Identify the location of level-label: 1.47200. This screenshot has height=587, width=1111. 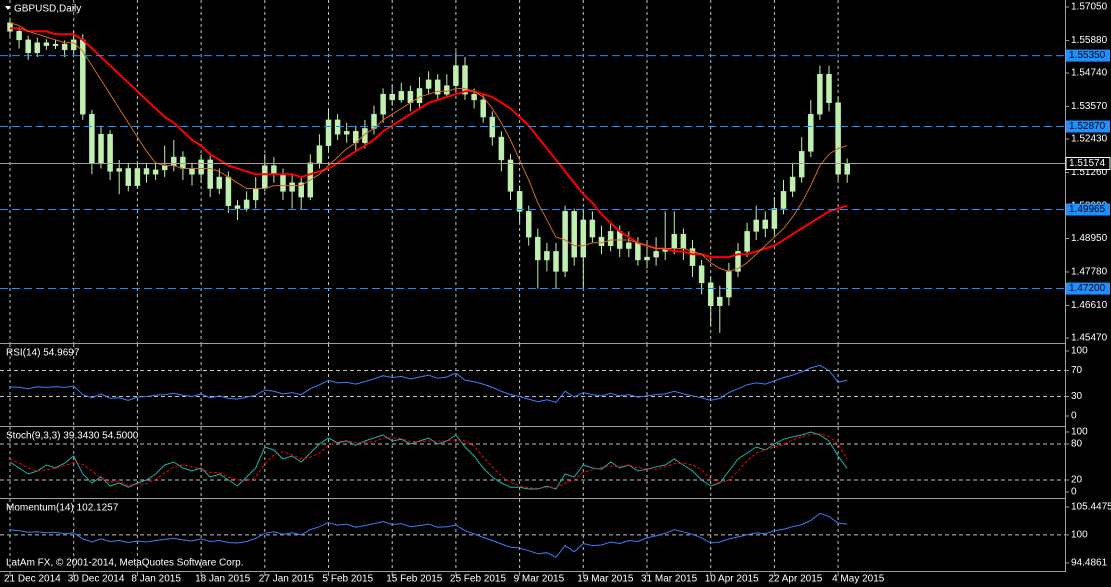
(1087, 288).